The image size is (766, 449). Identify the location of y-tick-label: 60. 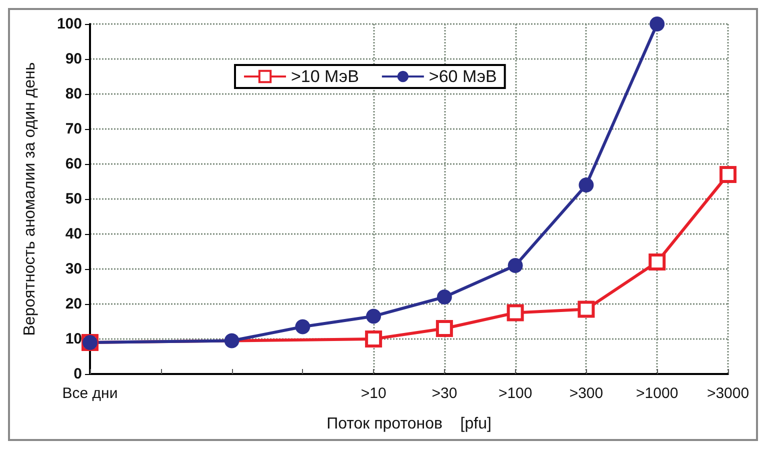
(73, 164).